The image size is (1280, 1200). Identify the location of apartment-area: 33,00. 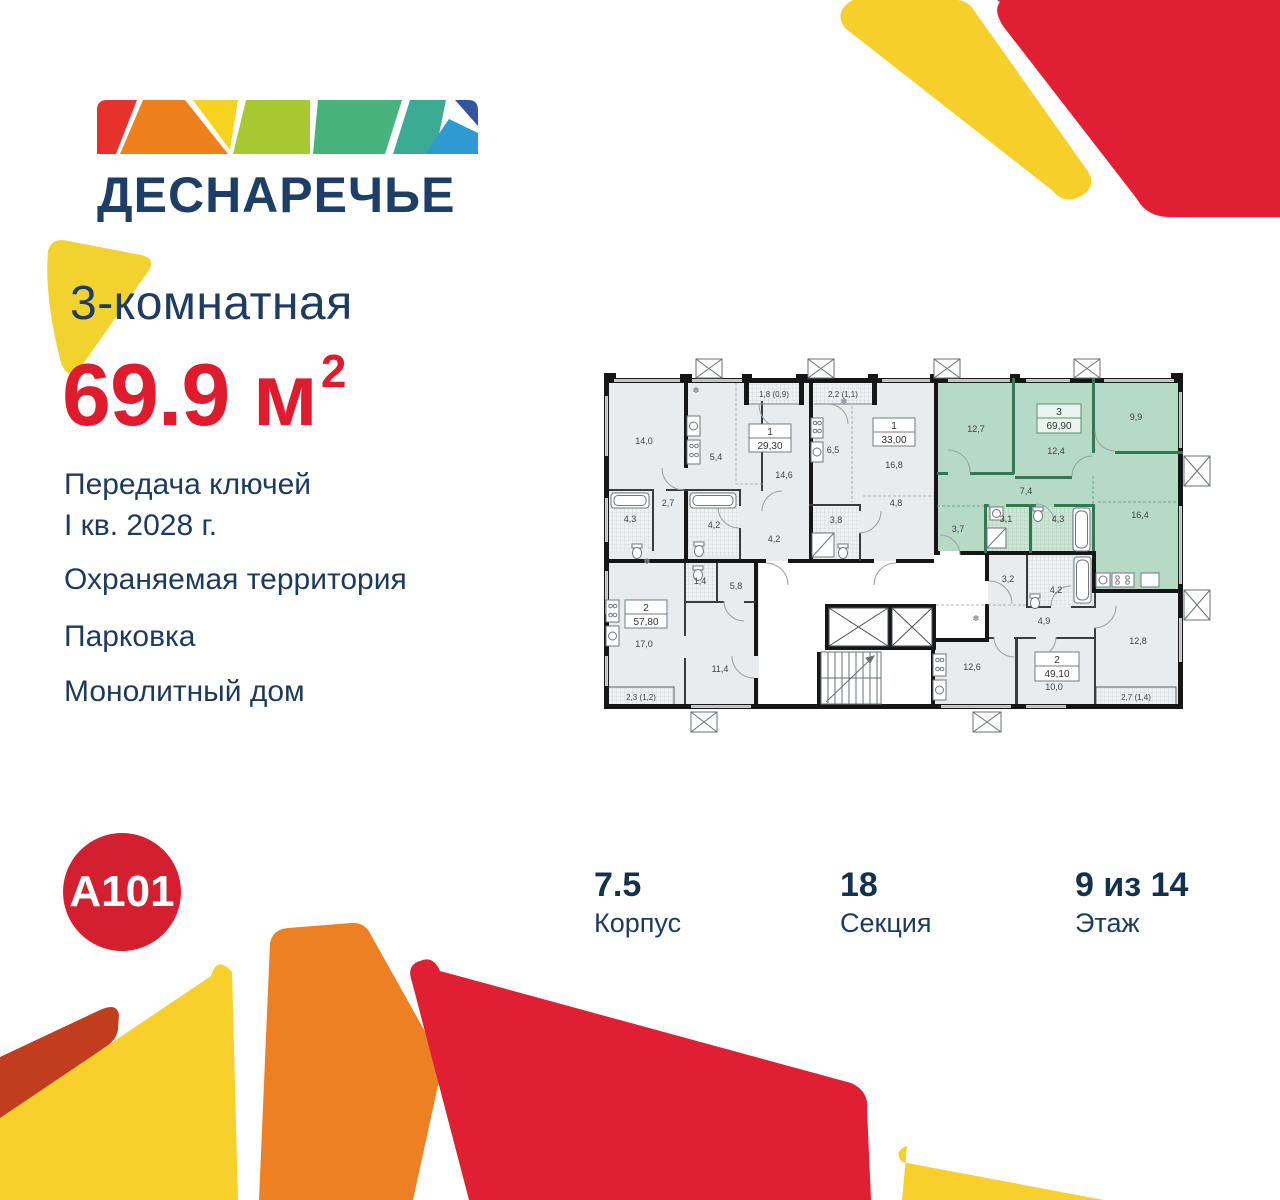
(893, 440).